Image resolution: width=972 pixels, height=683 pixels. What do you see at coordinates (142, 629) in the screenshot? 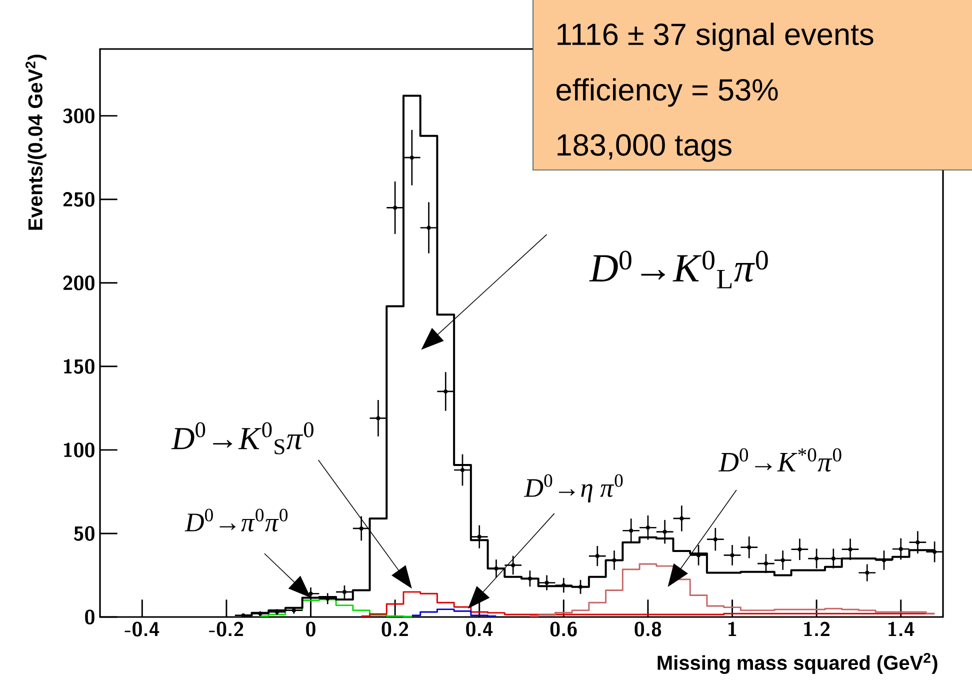
I see `x-tick-label: -0.4` at bounding box center [142, 629].